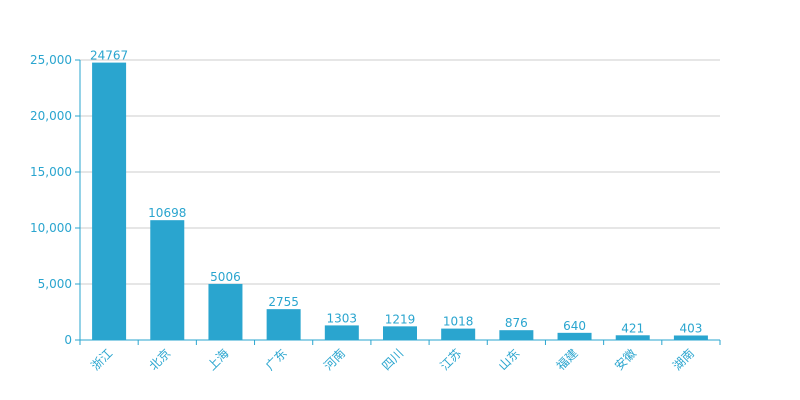  Describe the element at coordinates (450, 359) in the screenshot. I see `x-tick-label: 江苏` at that location.